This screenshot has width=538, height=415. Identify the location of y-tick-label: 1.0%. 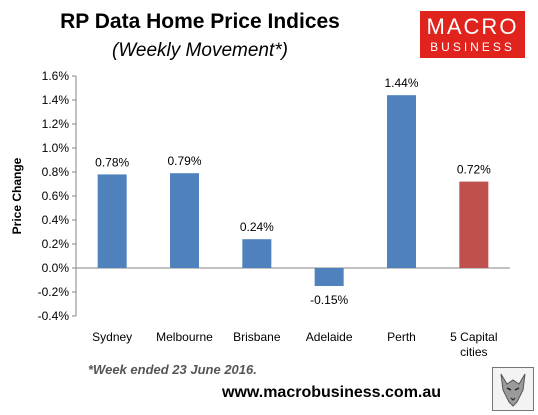
(56, 148).